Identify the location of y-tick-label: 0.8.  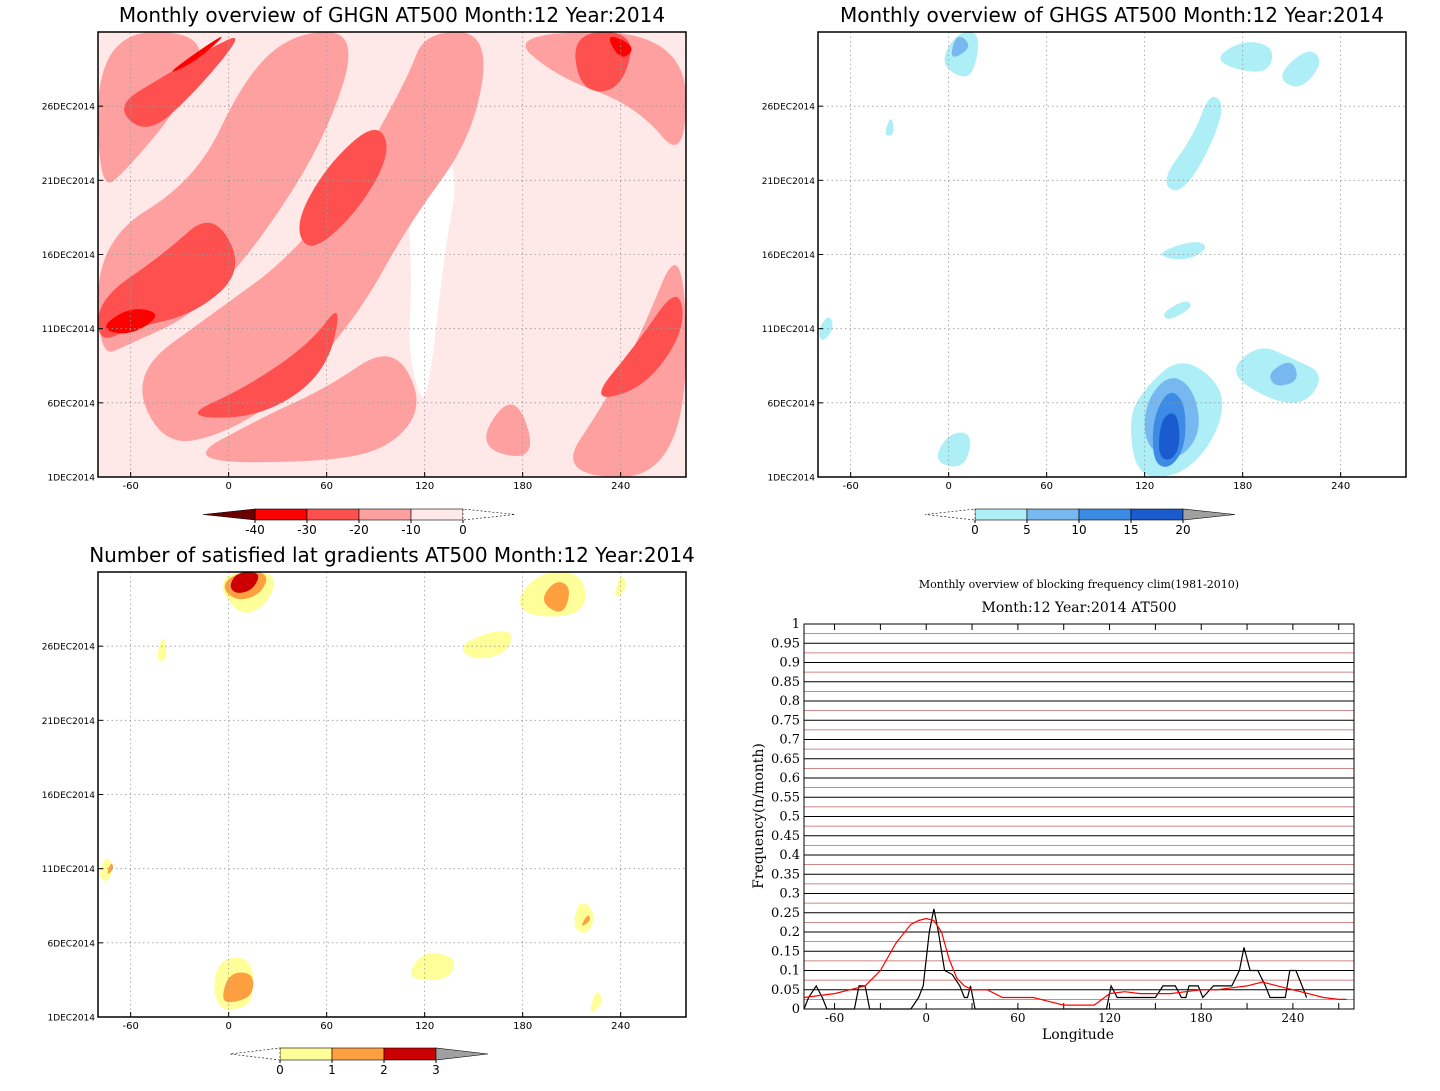
(789, 701).